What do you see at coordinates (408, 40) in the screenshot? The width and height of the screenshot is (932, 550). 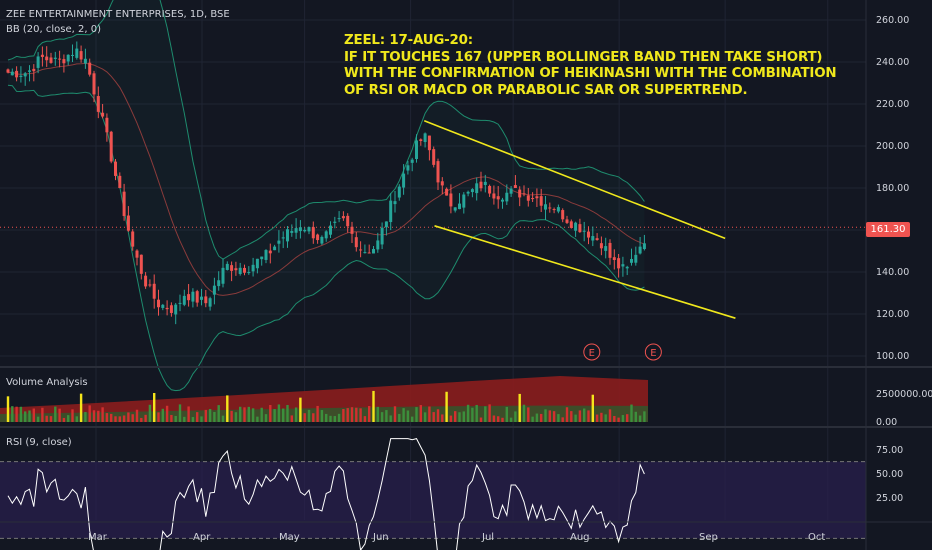 I see `note-line-1: ZEEL: 17-AUG-20:` at bounding box center [408, 40].